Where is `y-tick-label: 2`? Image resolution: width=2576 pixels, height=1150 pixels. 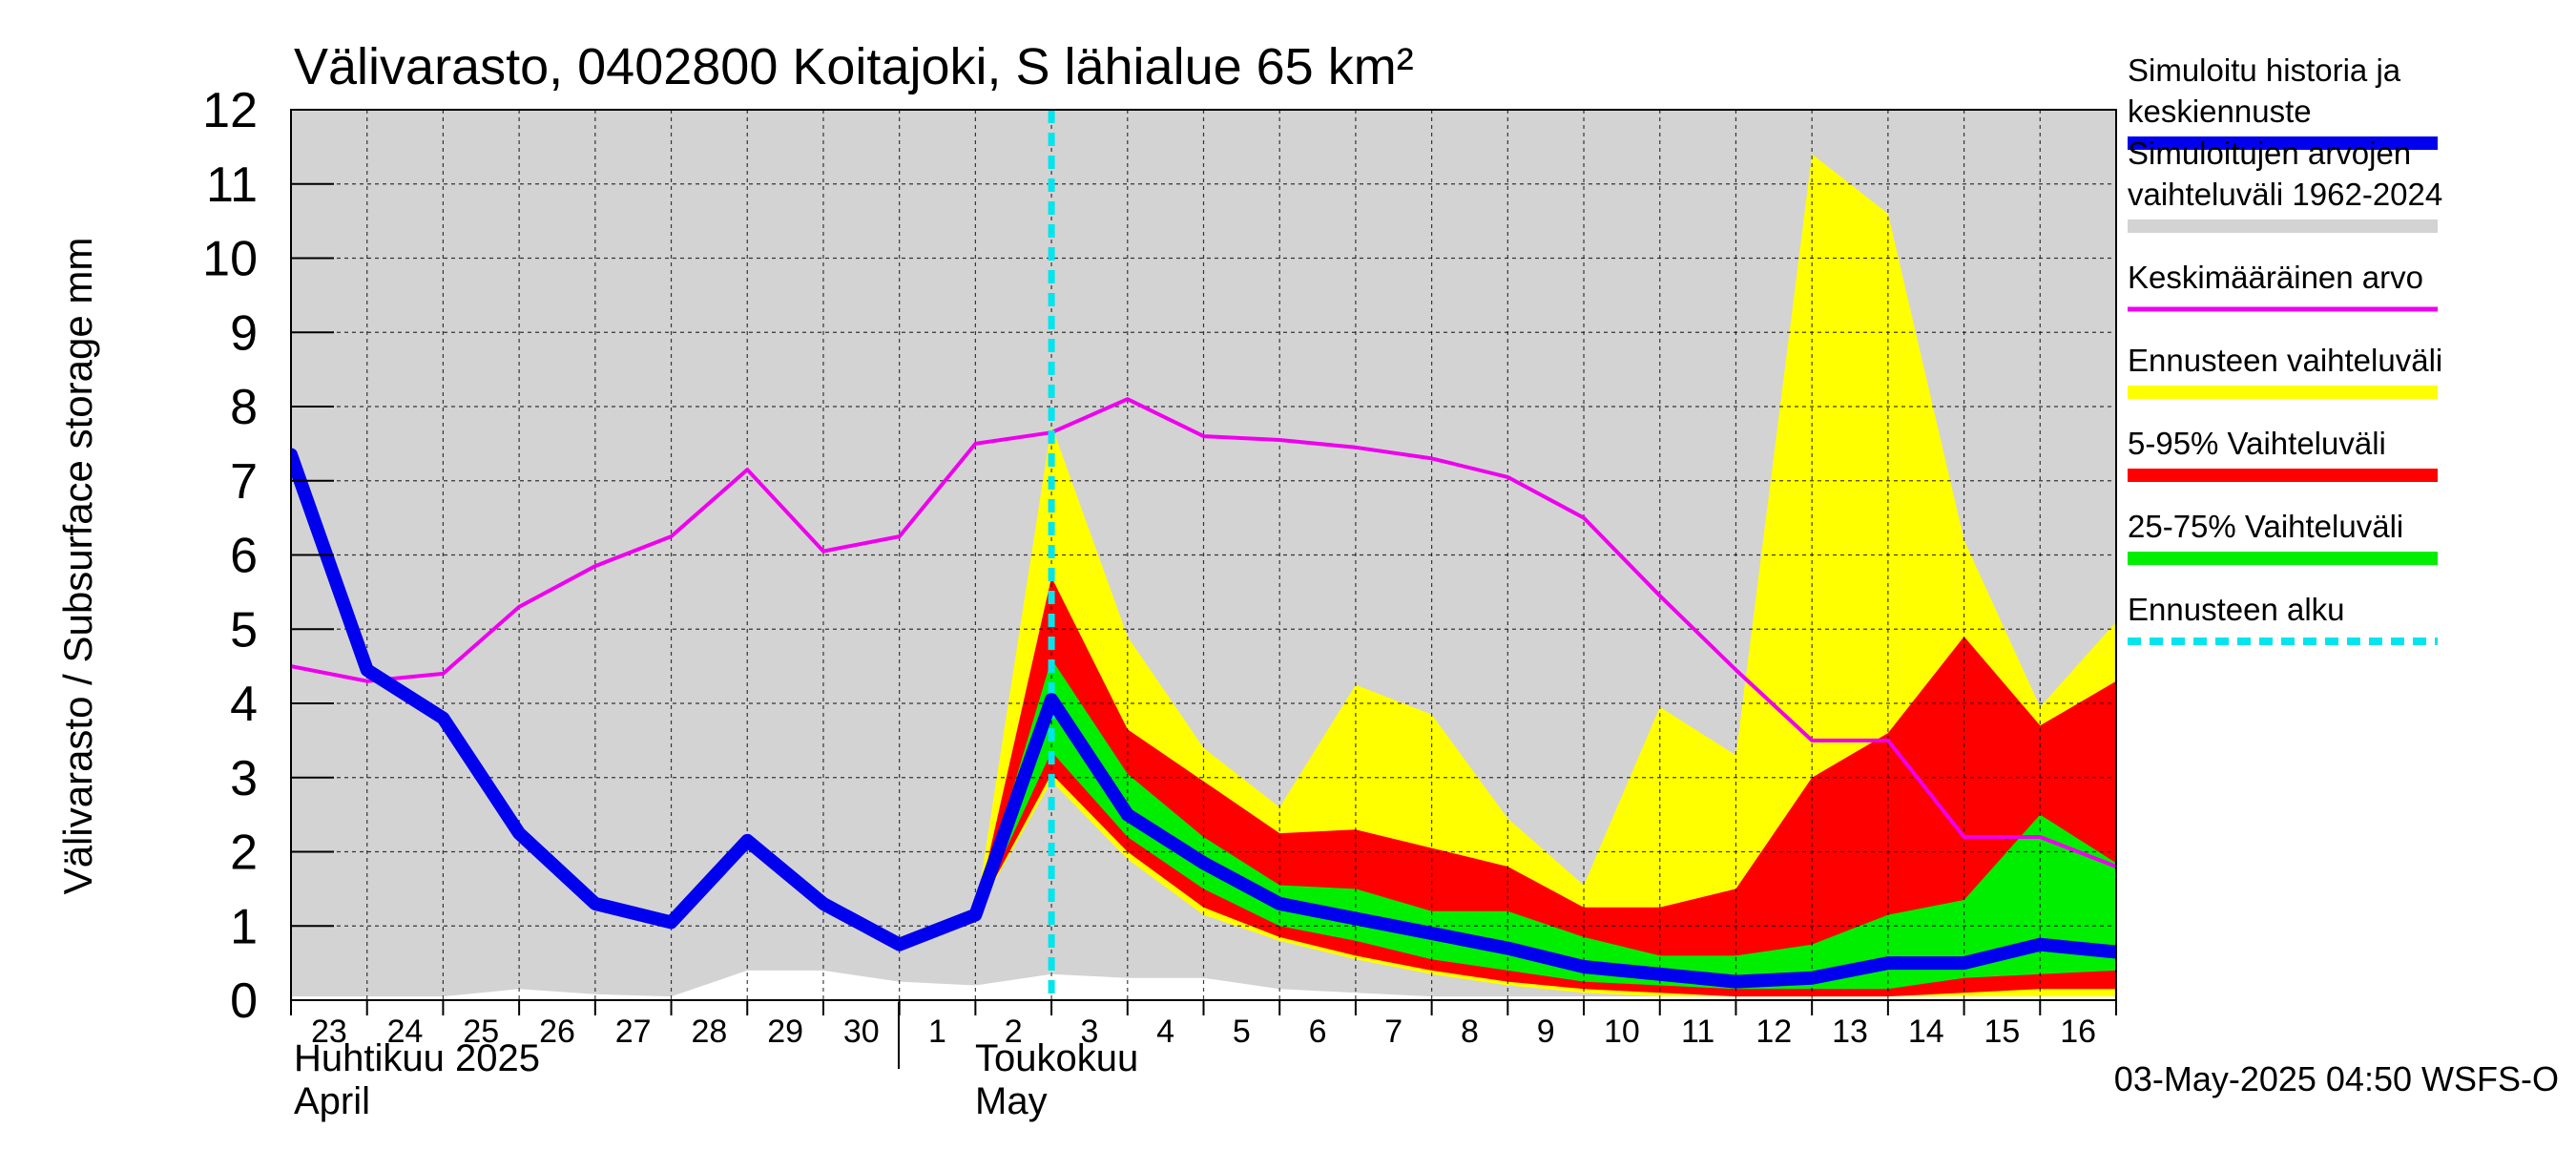 y-tick-label: 2 is located at coordinates (244, 853).